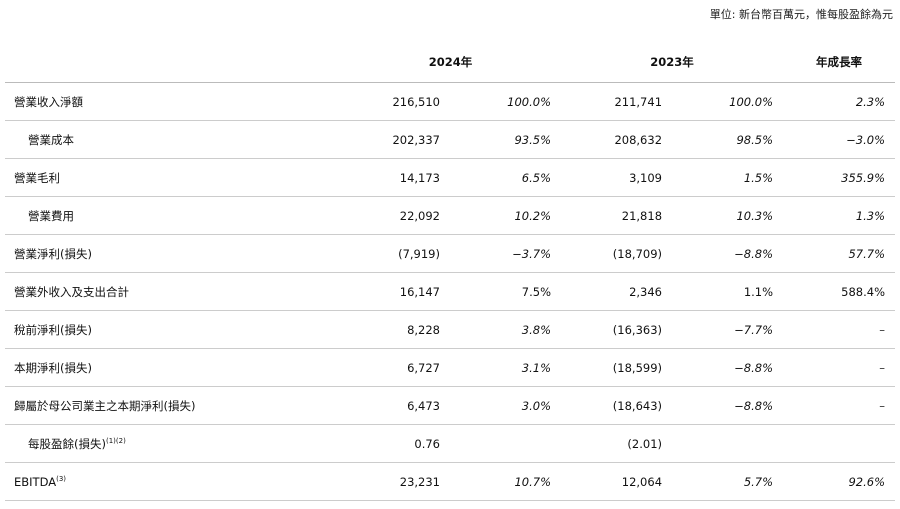  What do you see at coordinates (839, 177) in the screenshot?
I see `cell: 355.9%` at bounding box center [839, 177].